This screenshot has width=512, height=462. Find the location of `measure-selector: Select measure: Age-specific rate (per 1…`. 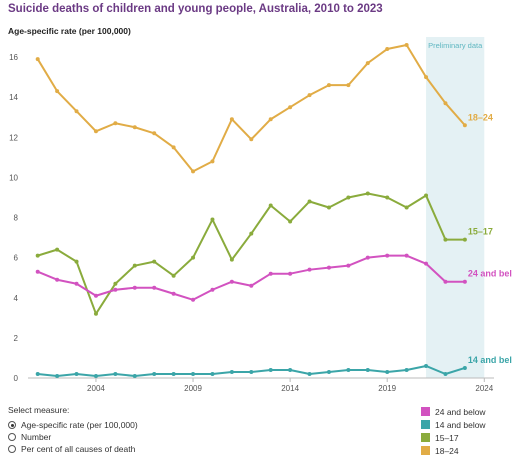

measure-selector: Select measure: Age-specific rate (per 1… is located at coordinates (73, 430).